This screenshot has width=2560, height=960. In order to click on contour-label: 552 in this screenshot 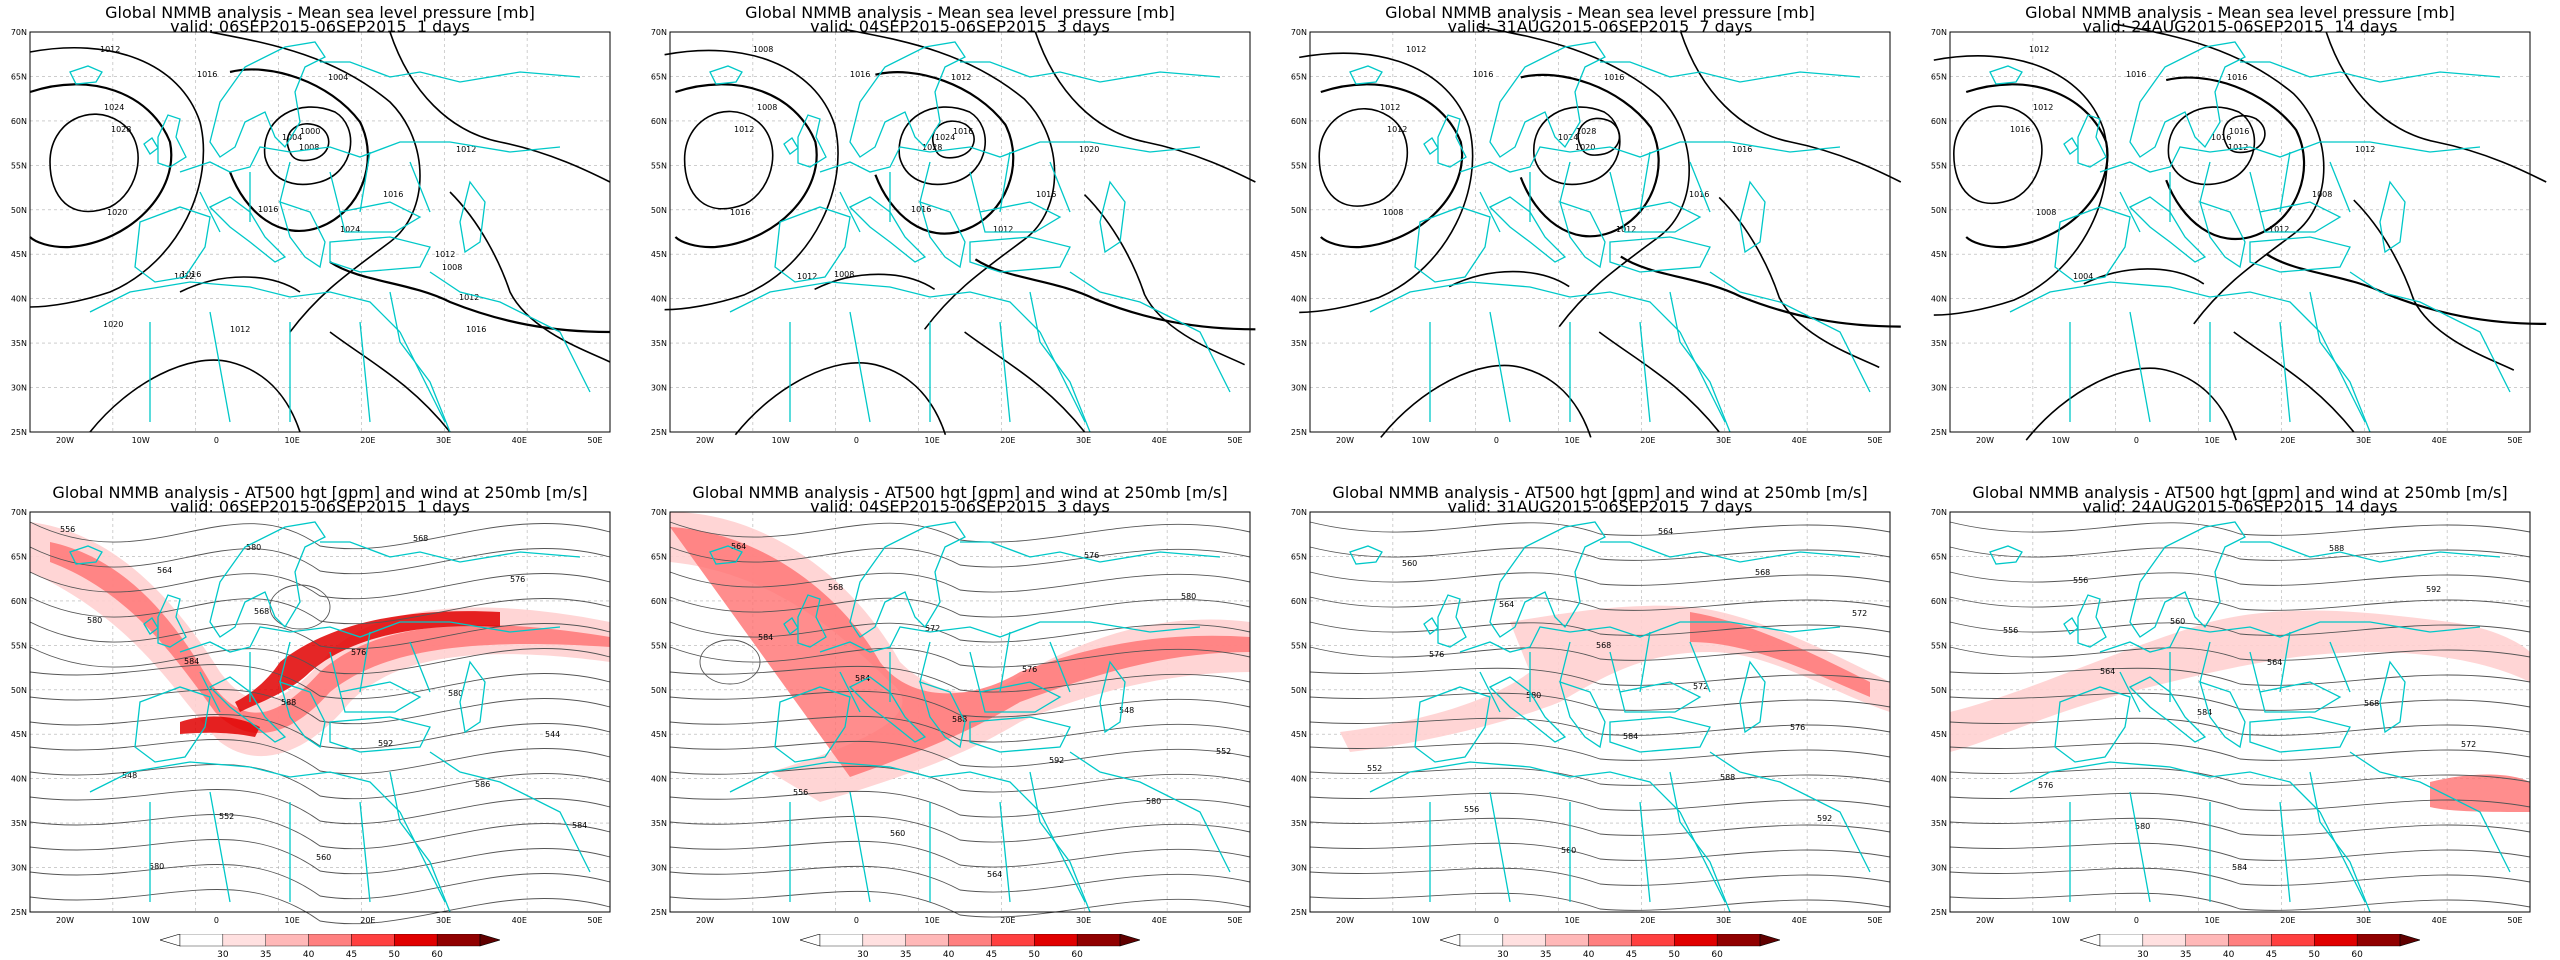, I will do `click(1223, 751)`.